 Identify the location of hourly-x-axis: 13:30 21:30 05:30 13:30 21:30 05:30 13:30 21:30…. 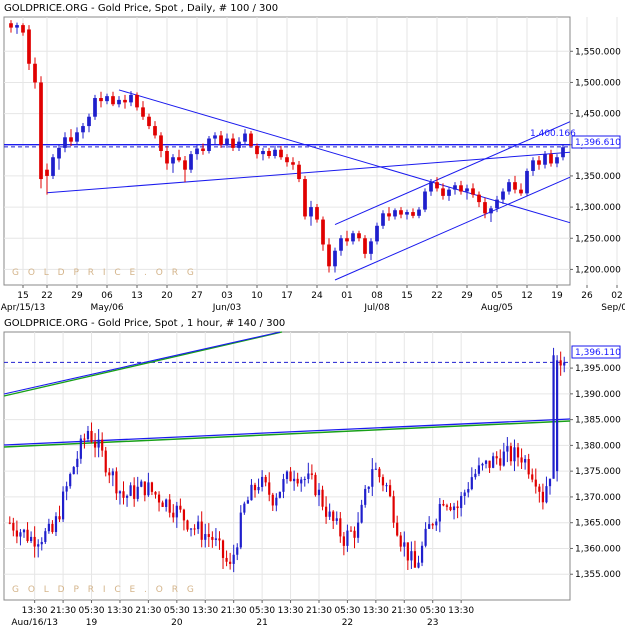
(242, 612).